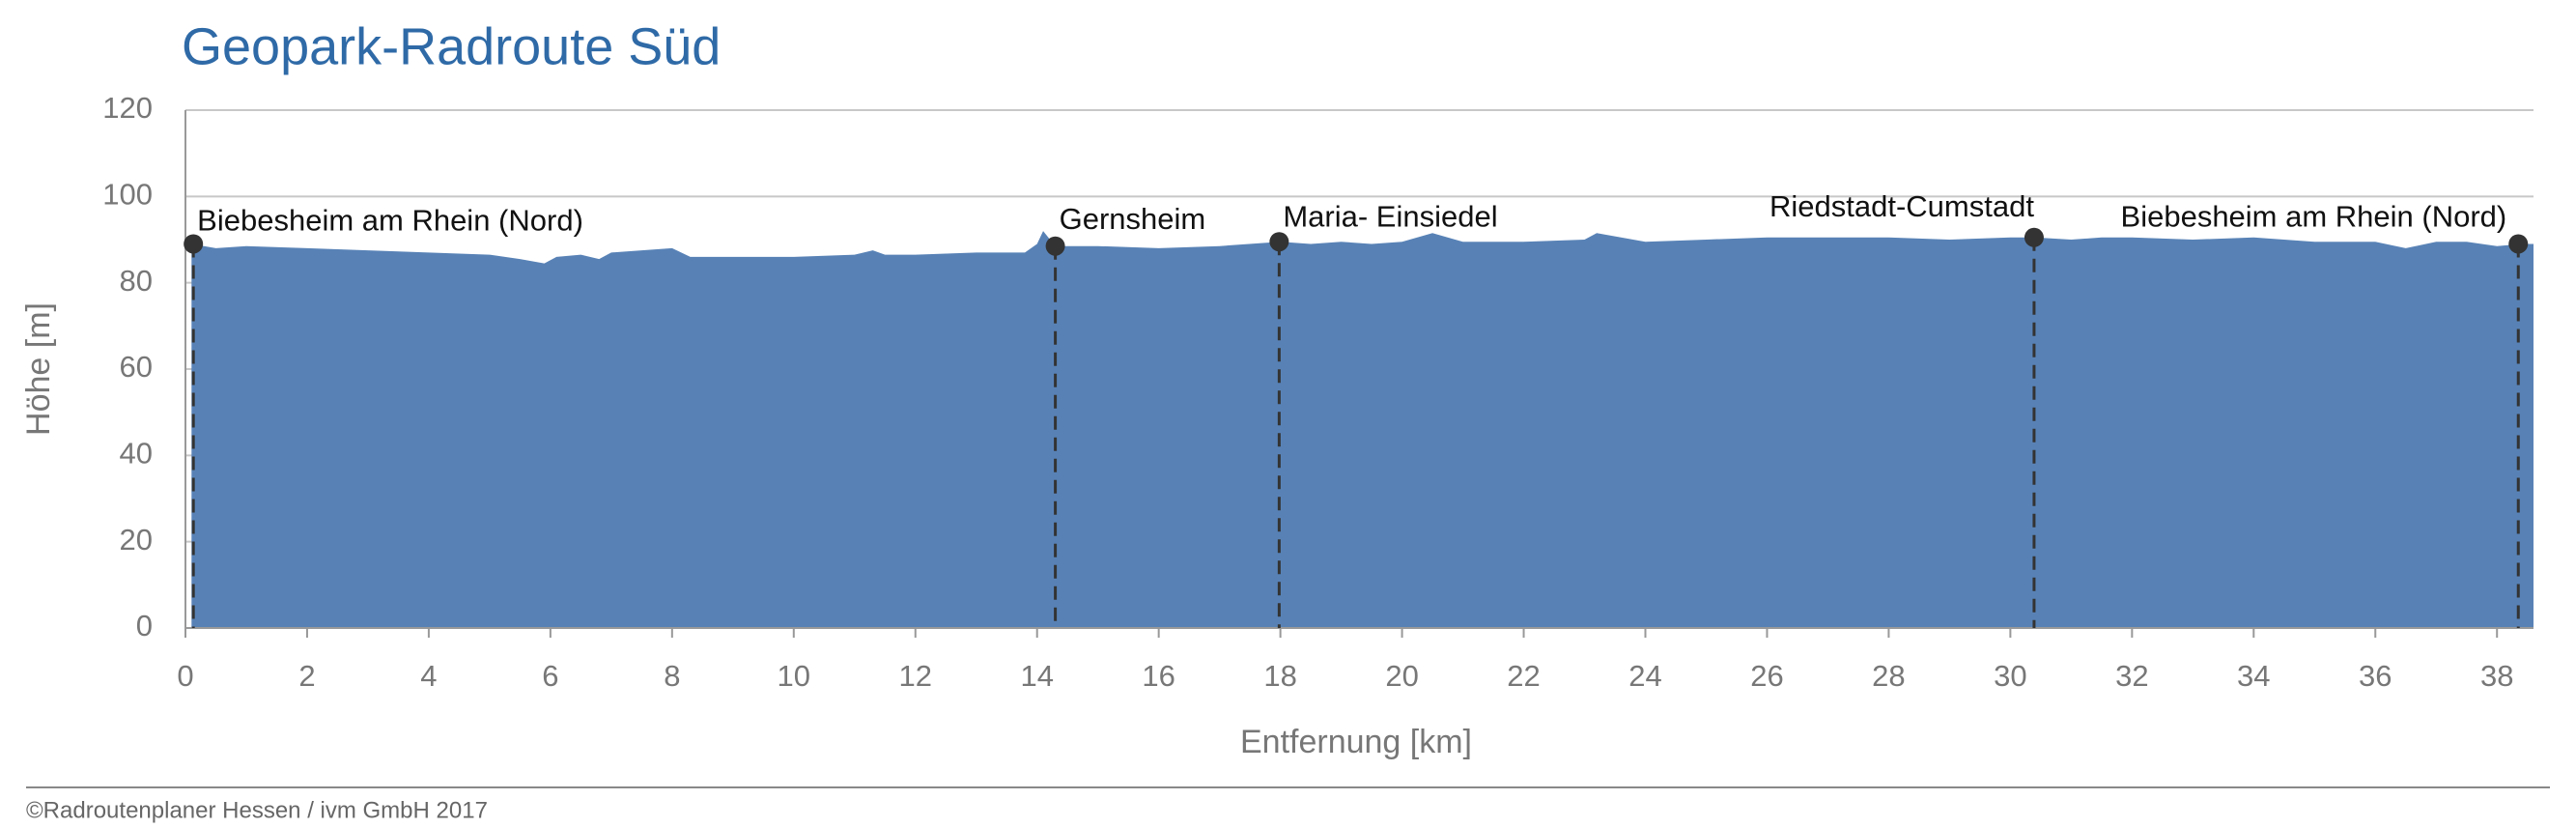  Describe the element at coordinates (127, 108) in the screenshot. I see `y-tick-label: 120` at that location.